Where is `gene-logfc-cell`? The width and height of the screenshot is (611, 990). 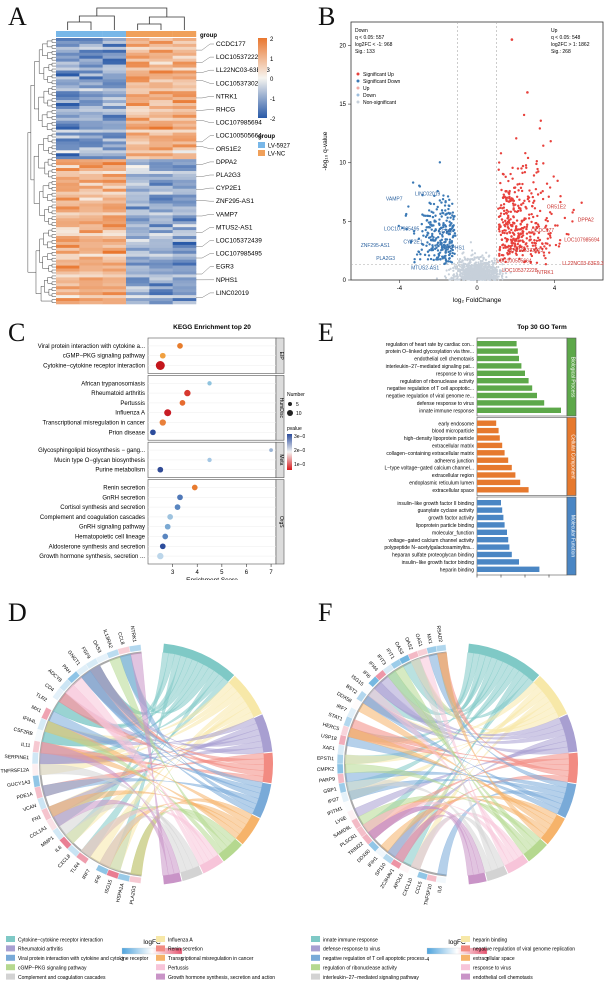 gene-logfc-cell is located at coordinates (341, 778).